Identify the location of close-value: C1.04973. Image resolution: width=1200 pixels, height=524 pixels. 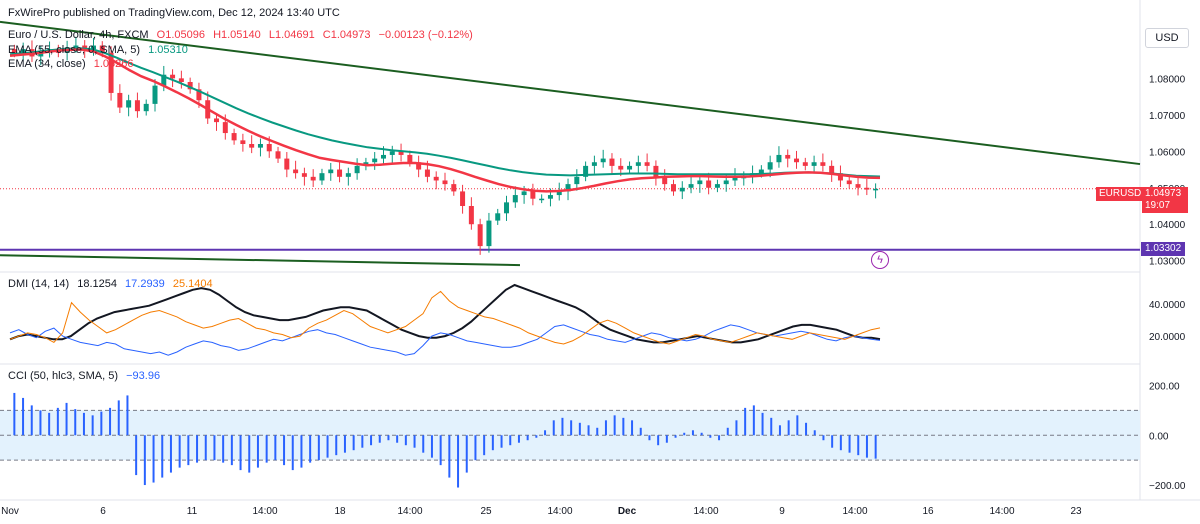
(346, 35).